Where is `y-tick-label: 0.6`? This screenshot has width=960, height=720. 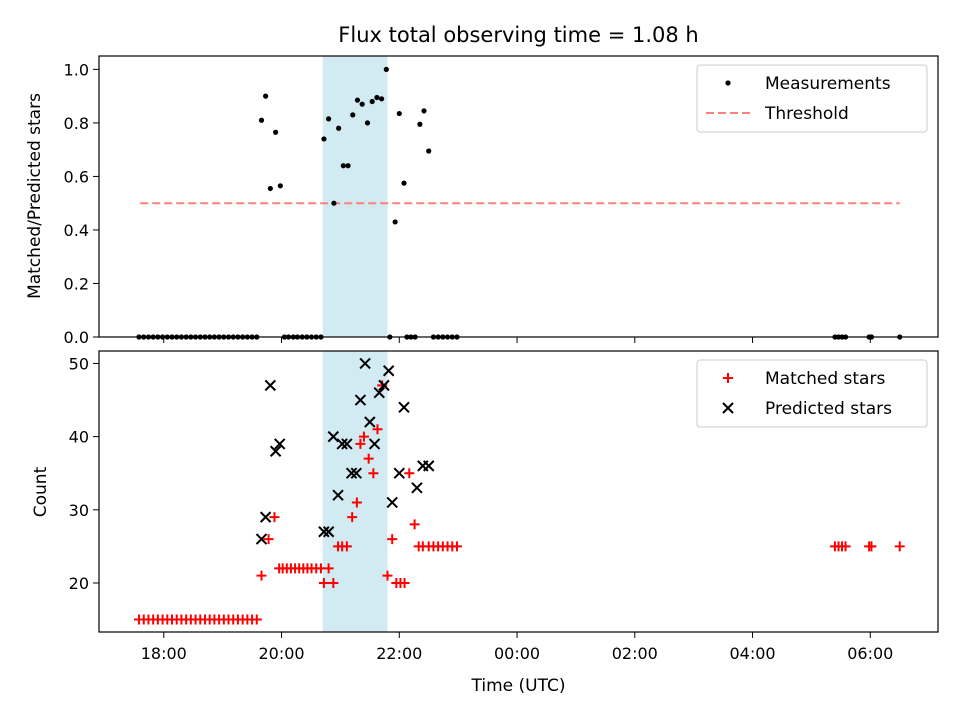 y-tick-label: 0.6 is located at coordinates (76, 176).